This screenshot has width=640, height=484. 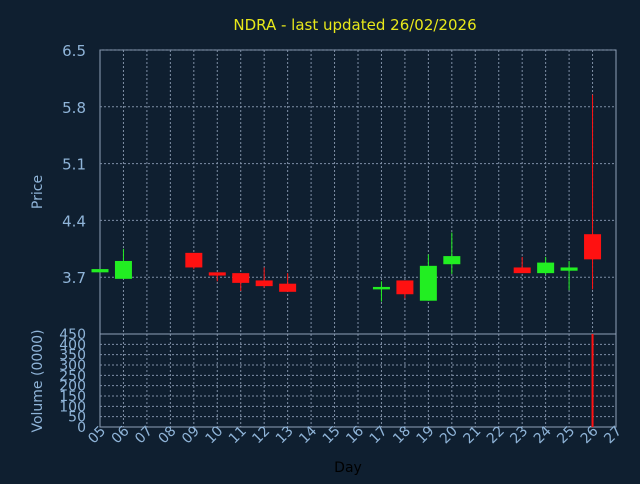 What do you see at coordinates (77, 418) in the screenshot?
I see `volume-tick-label: 50` at bounding box center [77, 418].